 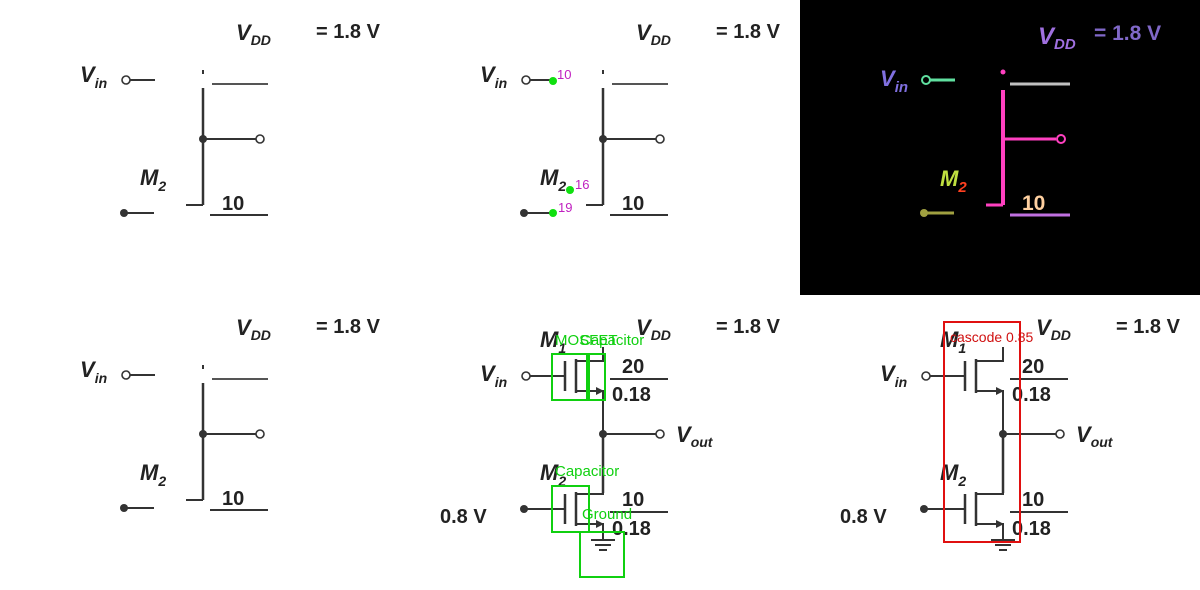 I want to click on panel-partial-repeat: VDD = 1.8 V Vin M2 10, so click(x=230, y=413).